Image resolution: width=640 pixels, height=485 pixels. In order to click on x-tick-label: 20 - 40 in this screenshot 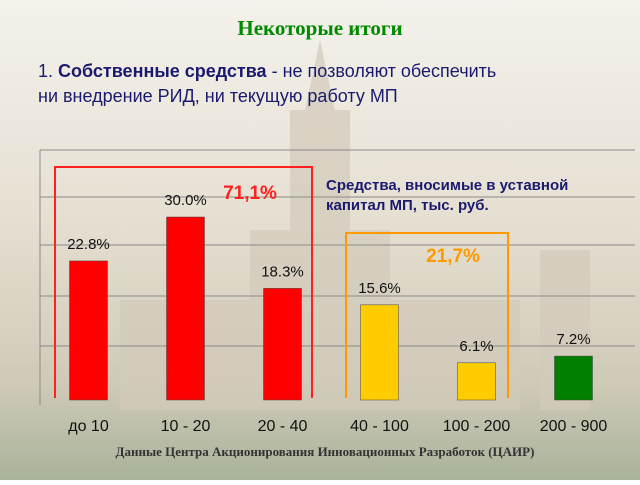, I will do `click(283, 426)`.